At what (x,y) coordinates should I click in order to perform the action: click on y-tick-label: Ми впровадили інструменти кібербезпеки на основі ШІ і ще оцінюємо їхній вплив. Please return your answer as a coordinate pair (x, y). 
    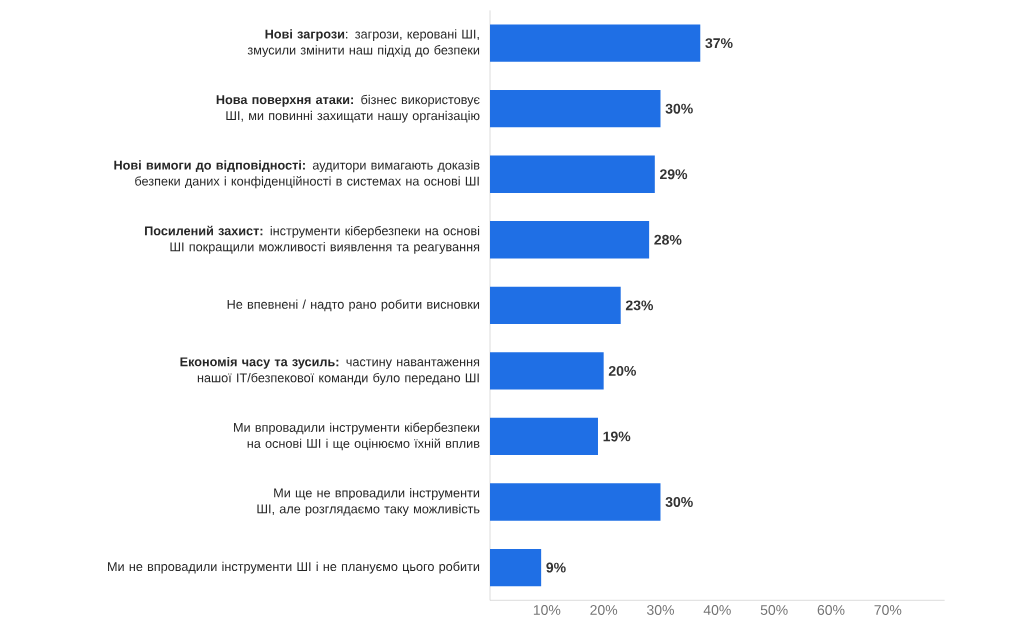
    Looking at the image, I should click on (357, 436).